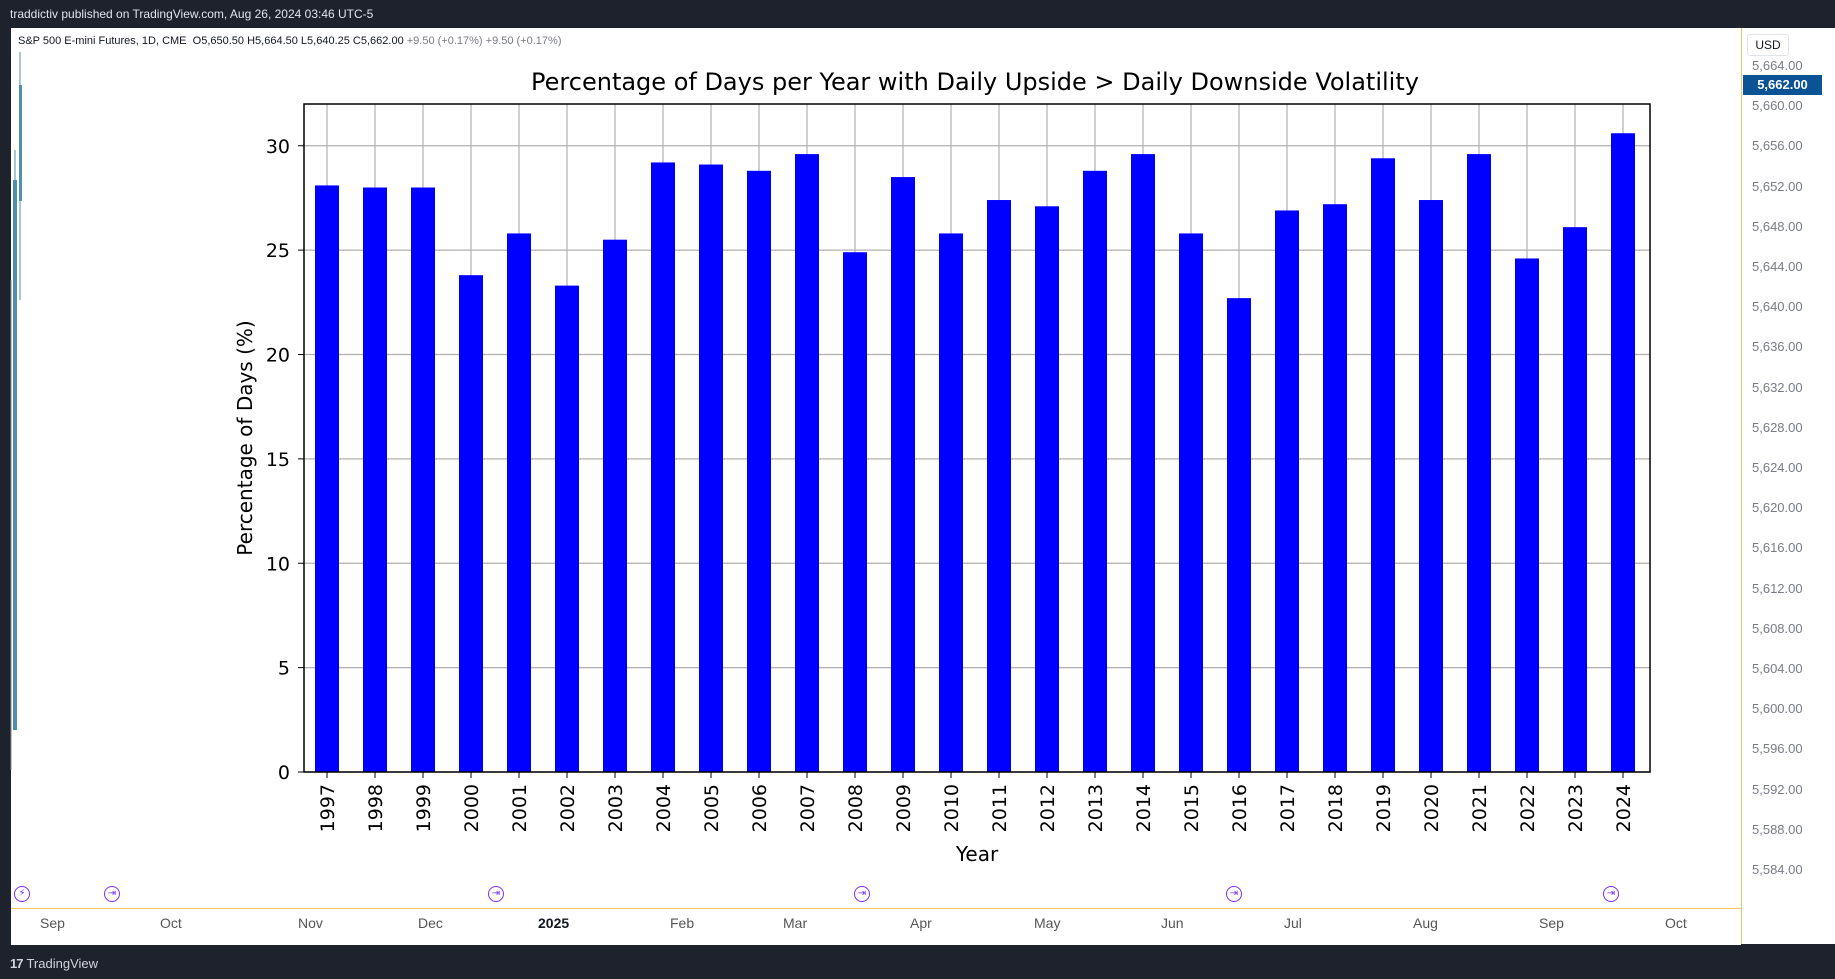 This screenshot has width=1835, height=979. I want to click on close-value: C5,662.00, so click(378, 41).